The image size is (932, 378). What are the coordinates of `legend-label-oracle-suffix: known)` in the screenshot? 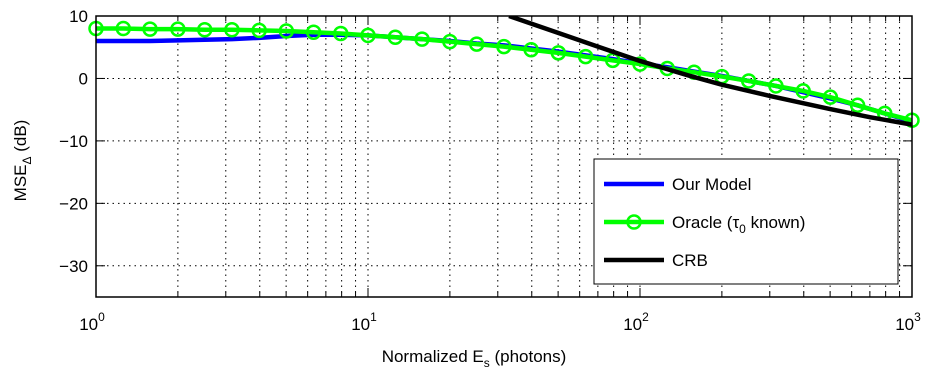 It's located at (776, 222).